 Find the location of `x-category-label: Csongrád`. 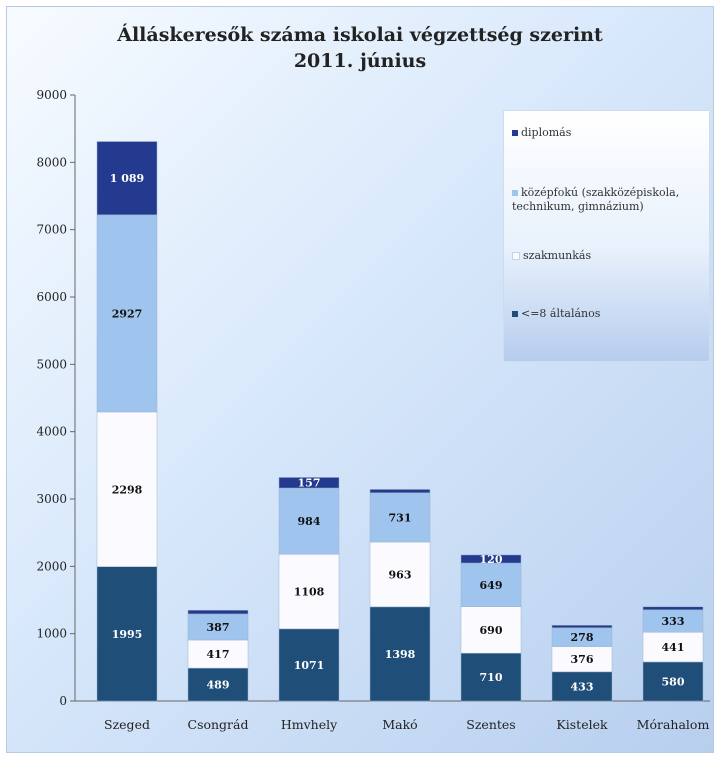

x-category-label: Csongrád is located at coordinates (218, 724).